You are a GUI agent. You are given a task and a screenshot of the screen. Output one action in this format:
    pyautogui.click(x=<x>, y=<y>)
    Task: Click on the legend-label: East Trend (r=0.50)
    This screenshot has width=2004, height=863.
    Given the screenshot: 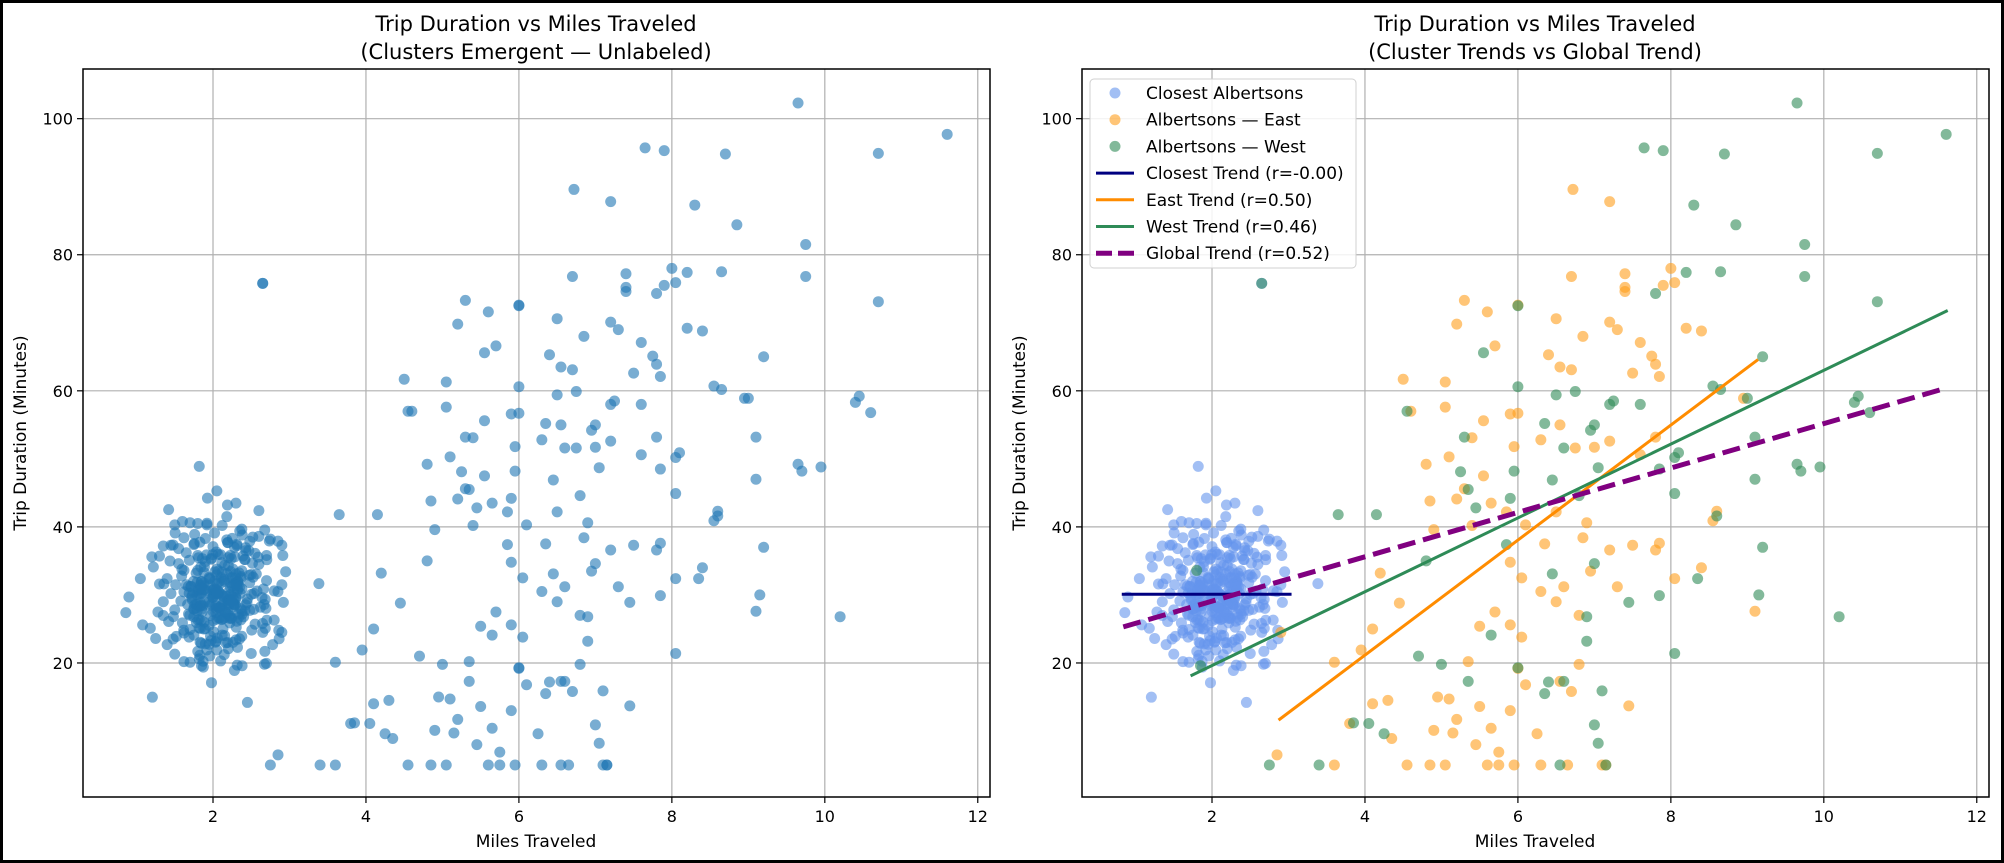 What is the action you would take?
    pyautogui.click(x=1229, y=201)
    